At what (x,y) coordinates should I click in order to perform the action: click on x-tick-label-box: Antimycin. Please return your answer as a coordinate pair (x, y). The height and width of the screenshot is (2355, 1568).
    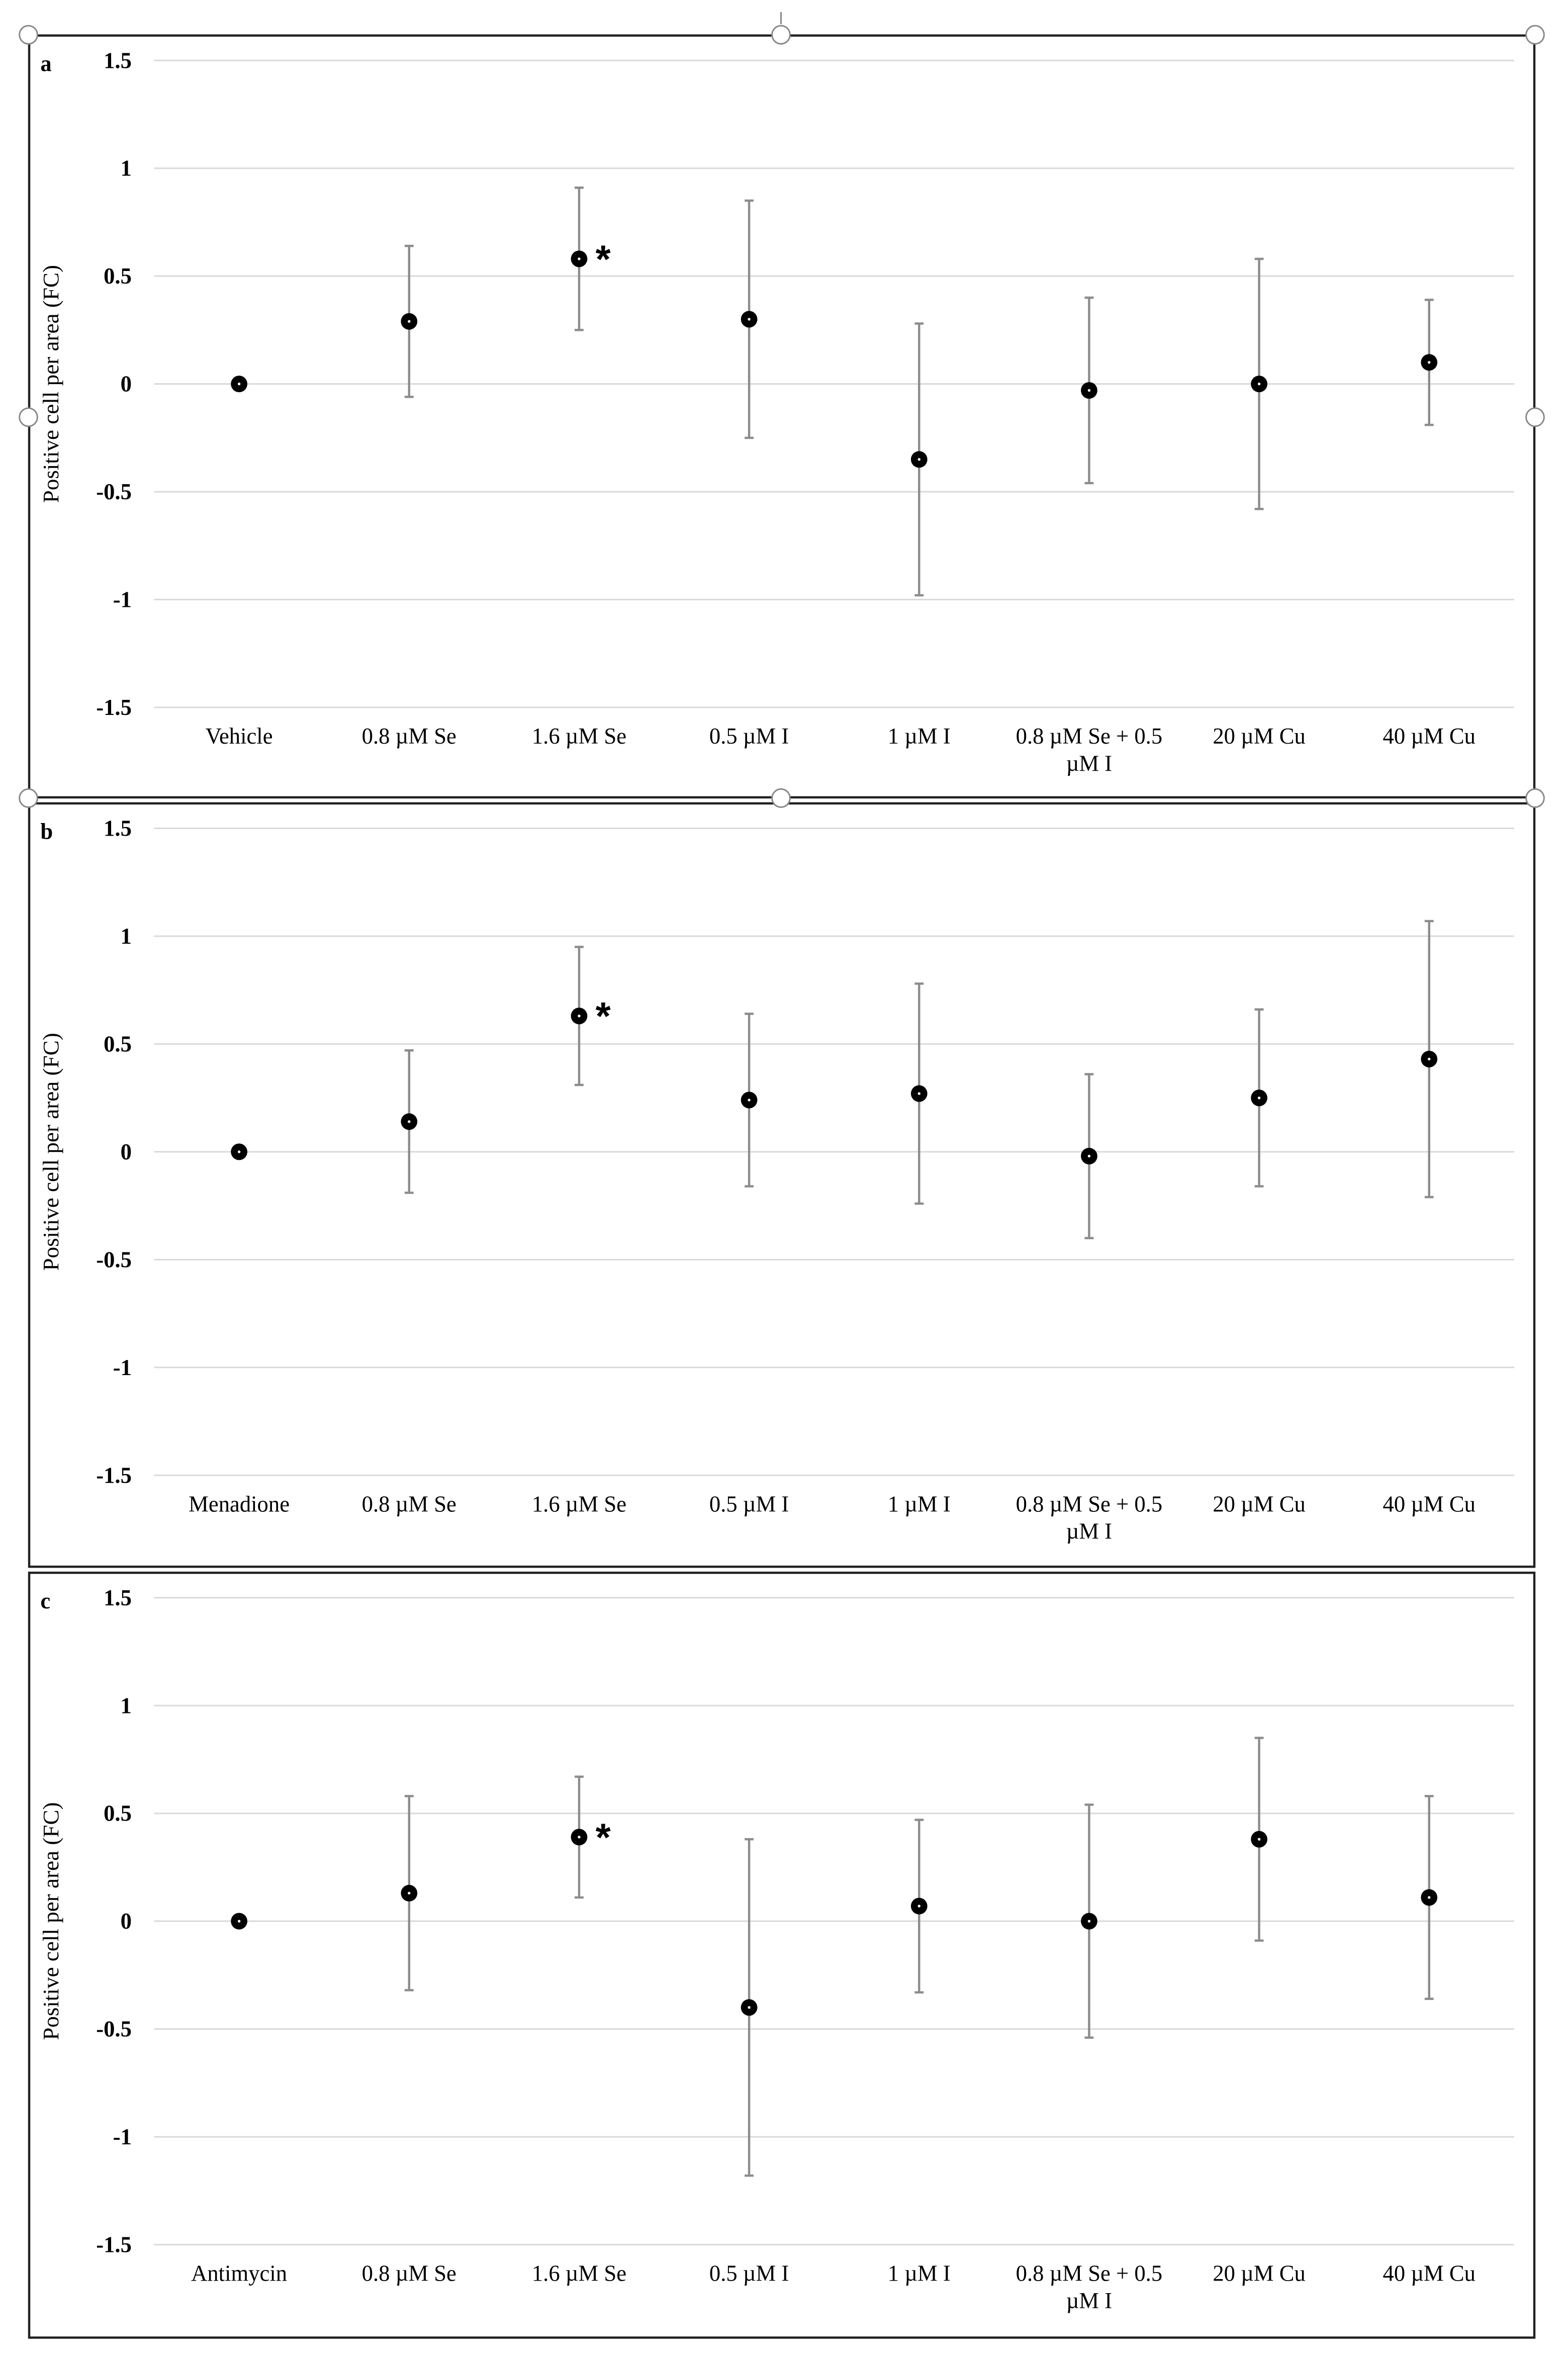
    Looking at the image, I should click on (239, 2274).